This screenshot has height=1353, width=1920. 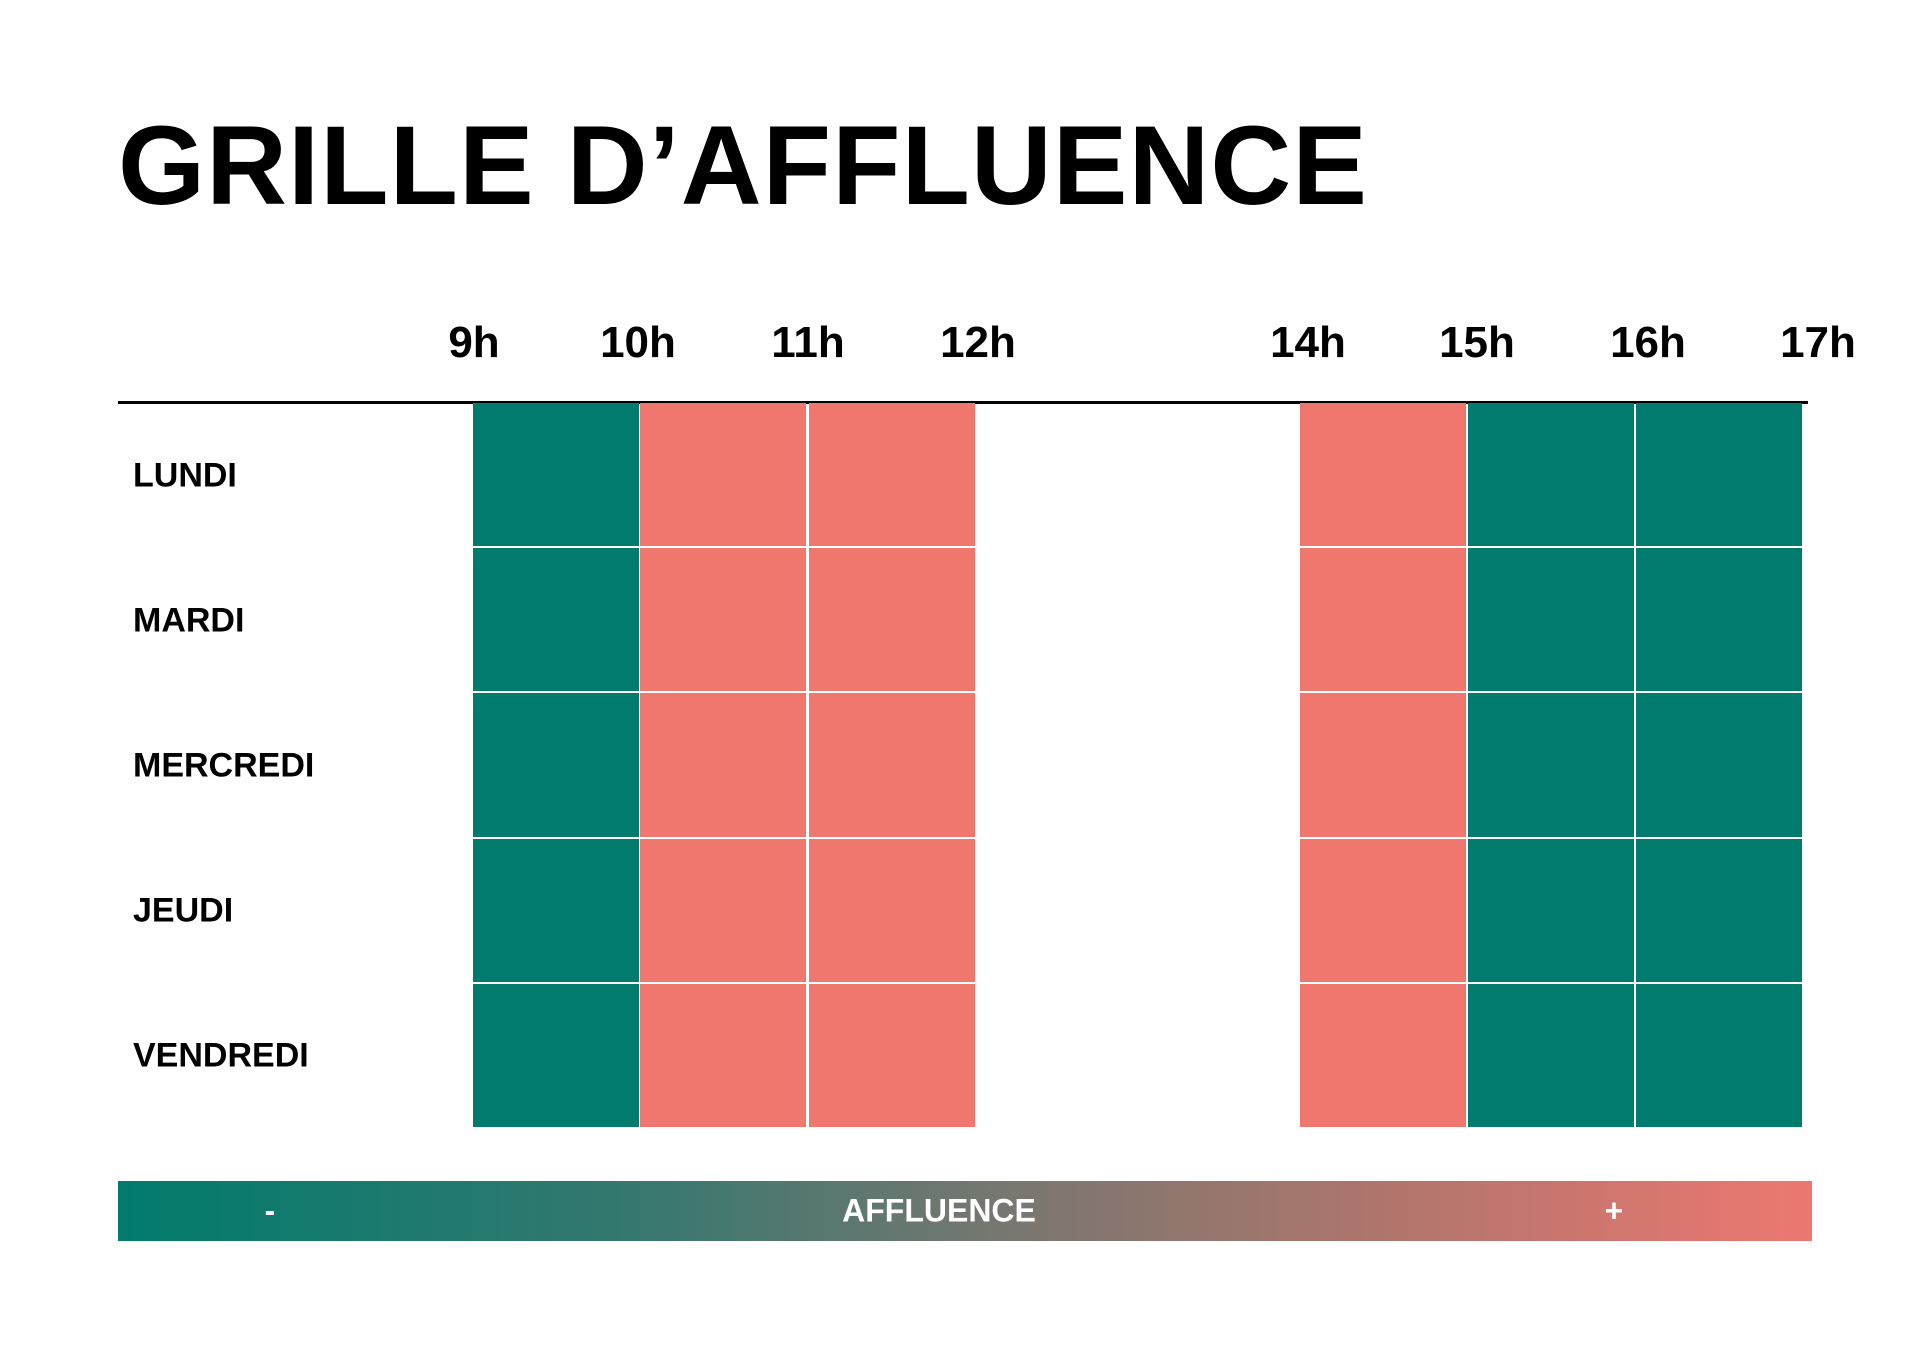 I want to click on chart-title: GRILLE D’AFFLUENCE, so click(x=743, y=165).